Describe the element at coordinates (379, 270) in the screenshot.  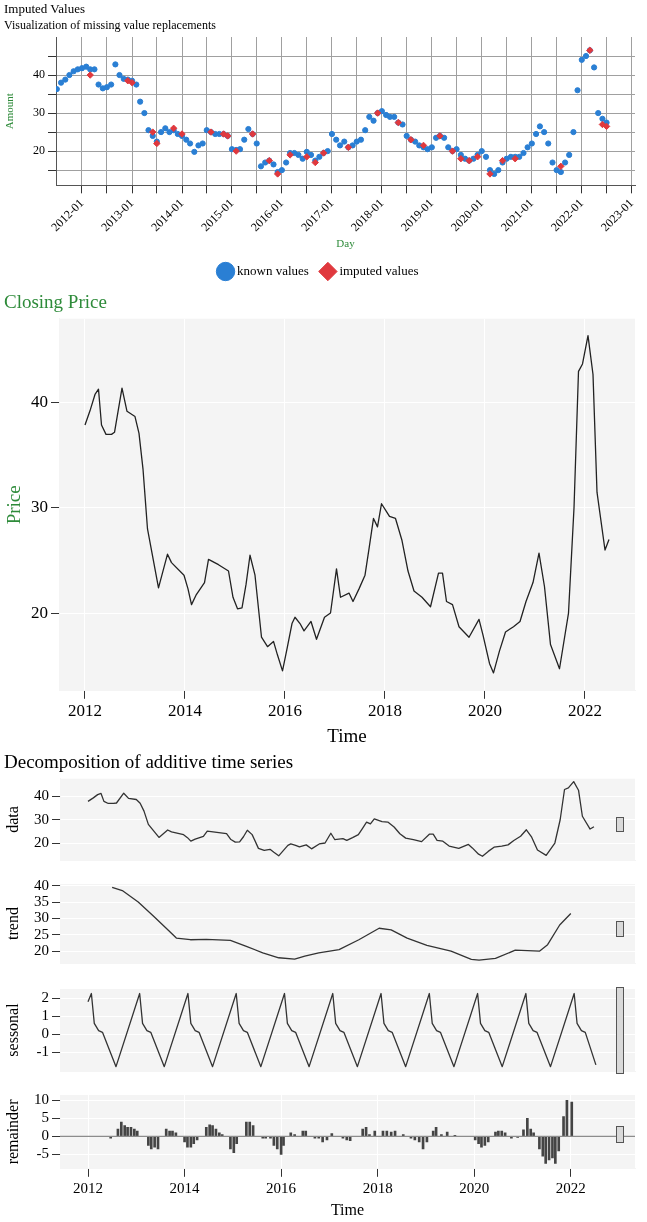
I see `legend-label: imputed values` at that location.